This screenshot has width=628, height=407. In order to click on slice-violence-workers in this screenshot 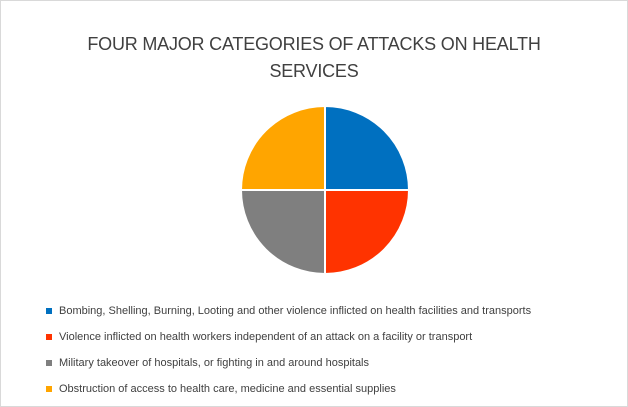, I will do `click(367, 232)`.